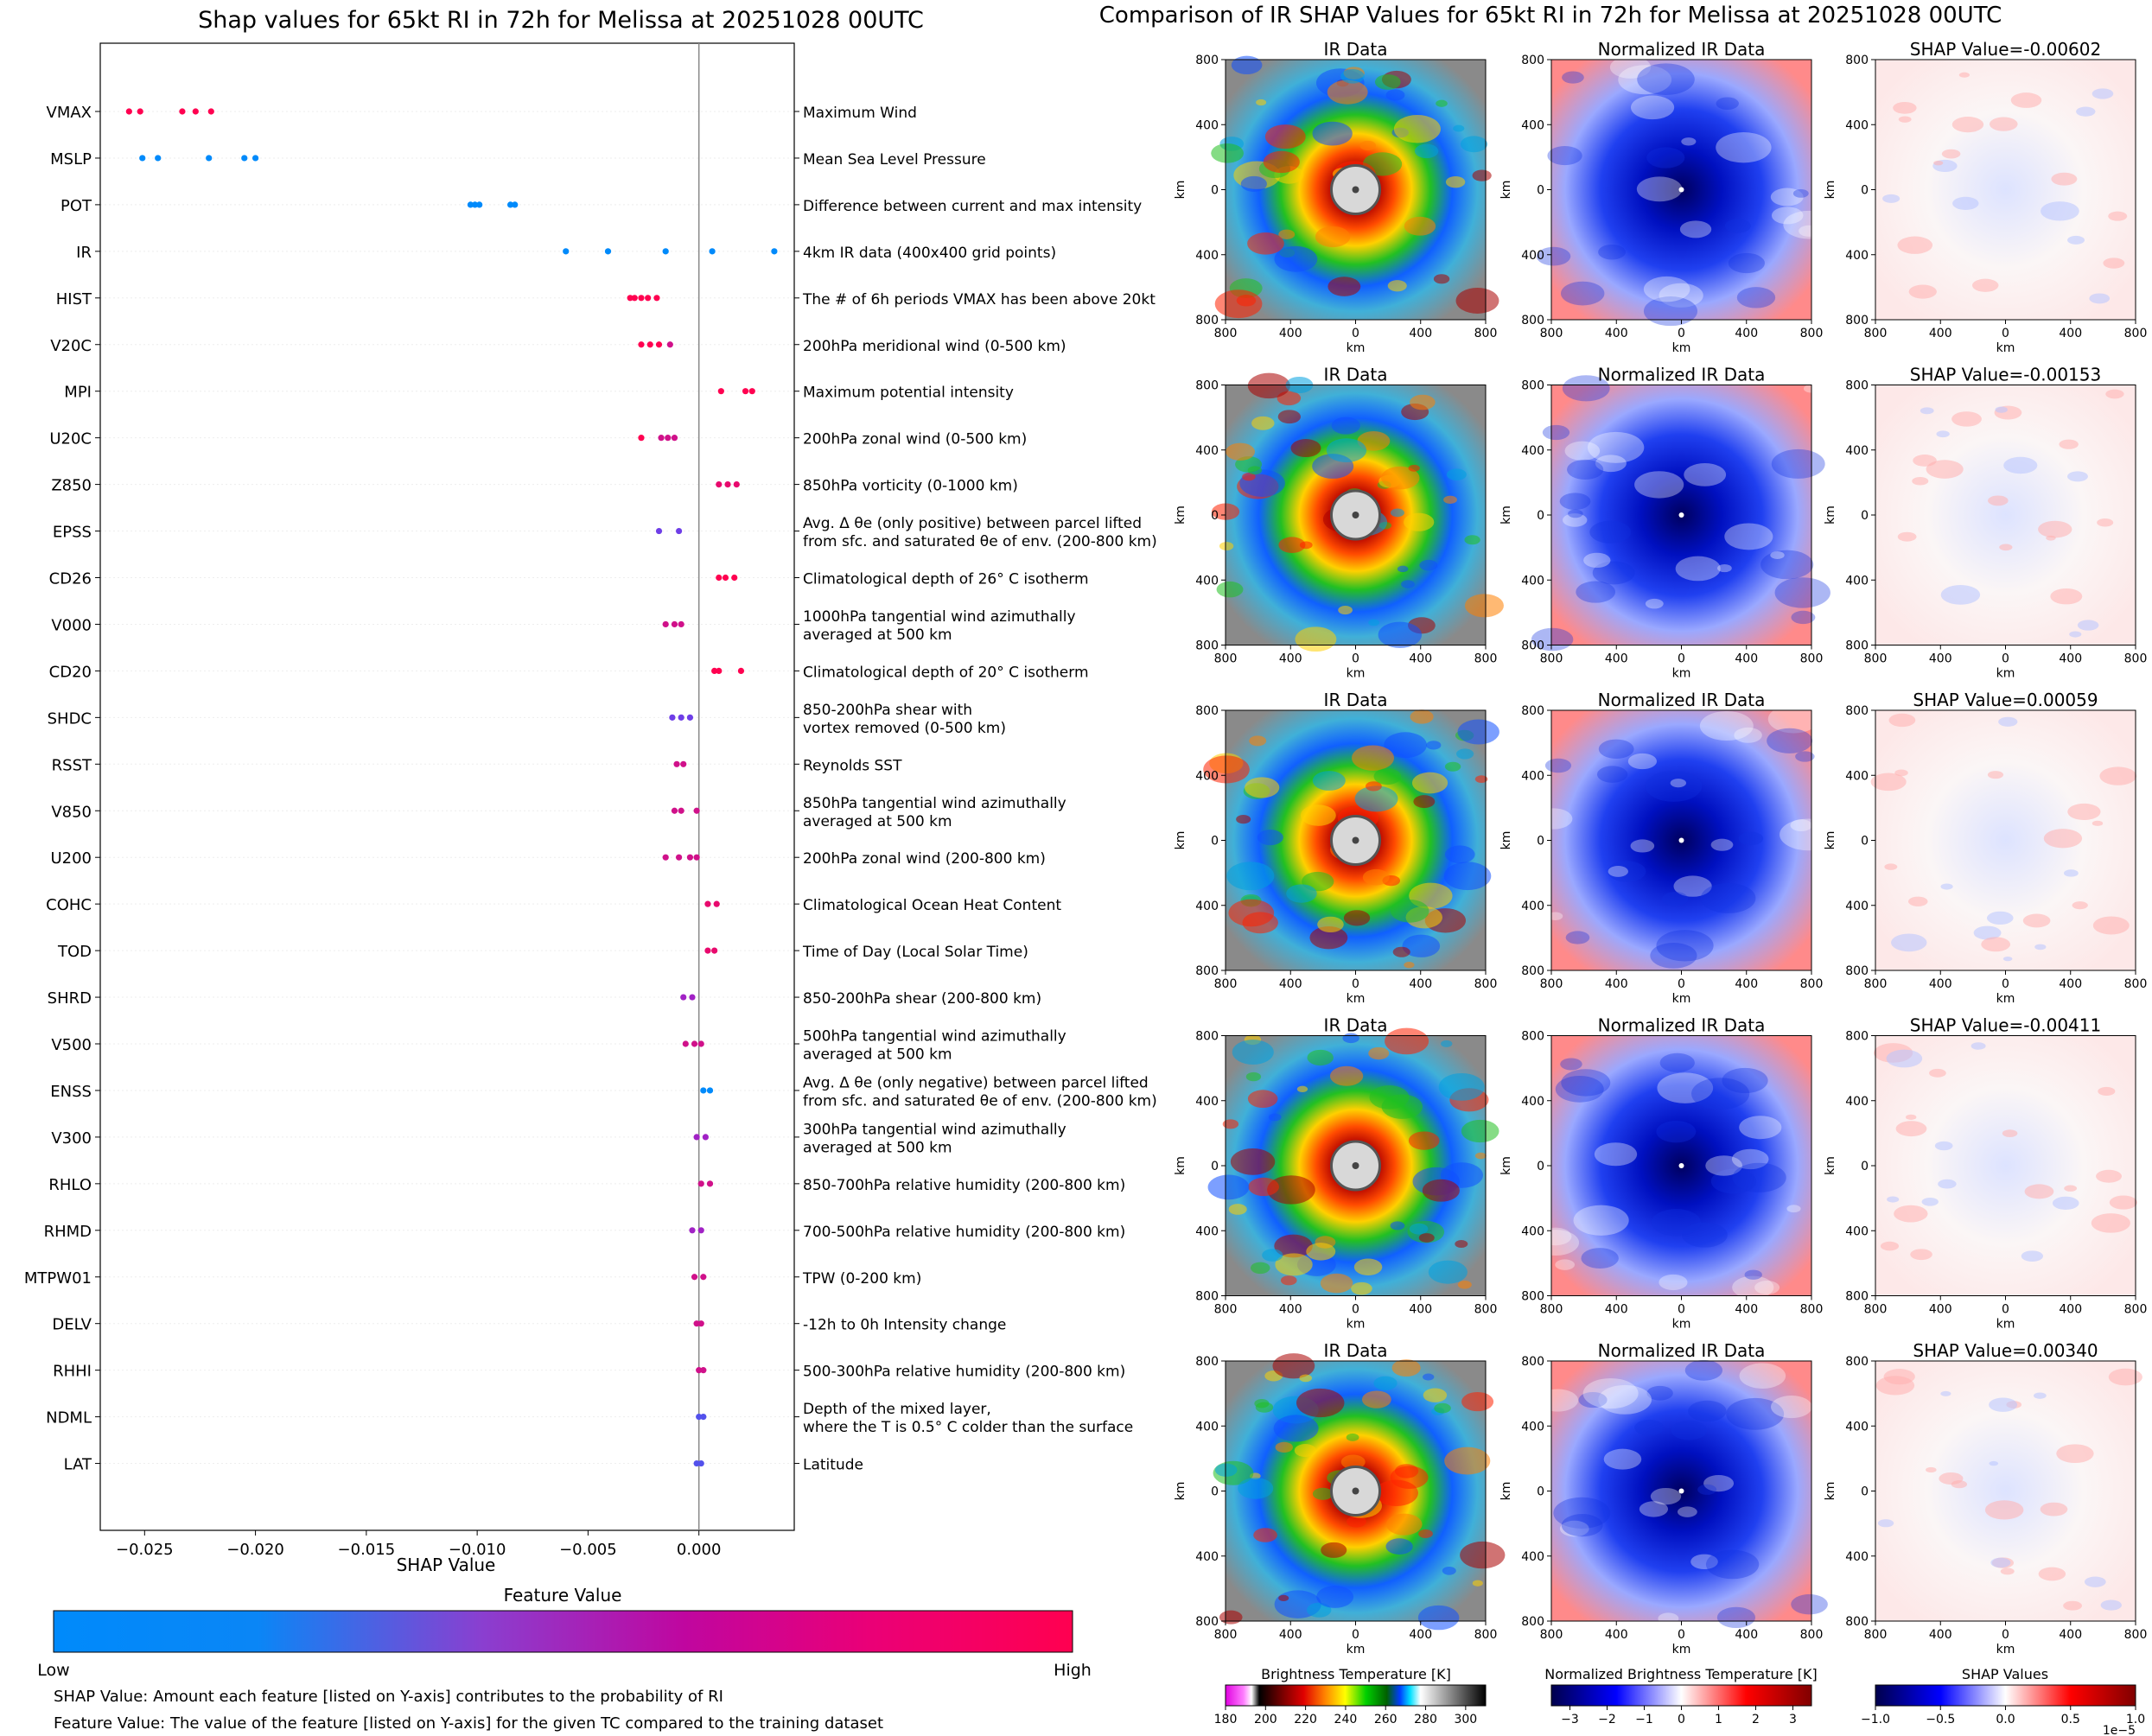  What do you see at coordinates (58, 1278) in the screenshot?
I see `feature-code-label: MTPW01` at bounding box center [58, 1278].